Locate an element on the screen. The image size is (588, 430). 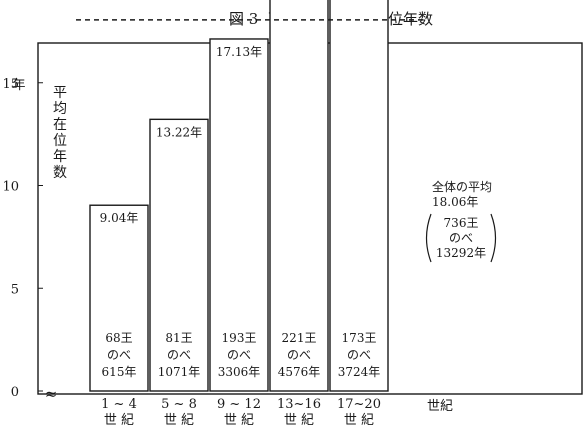
y-axis-title: 平均在位年数 is located at coordinates (60, 133).